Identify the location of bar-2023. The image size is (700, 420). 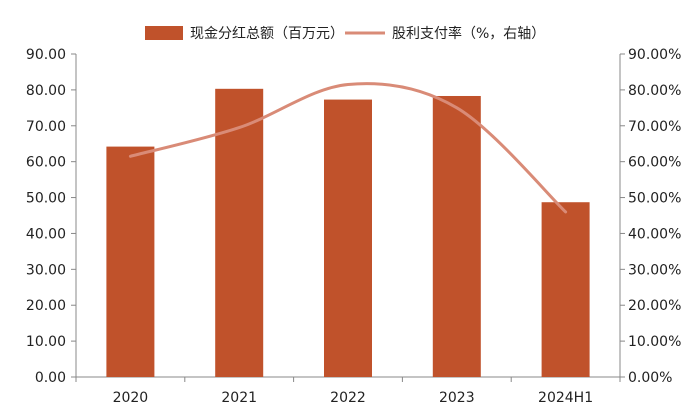
(456, 236).